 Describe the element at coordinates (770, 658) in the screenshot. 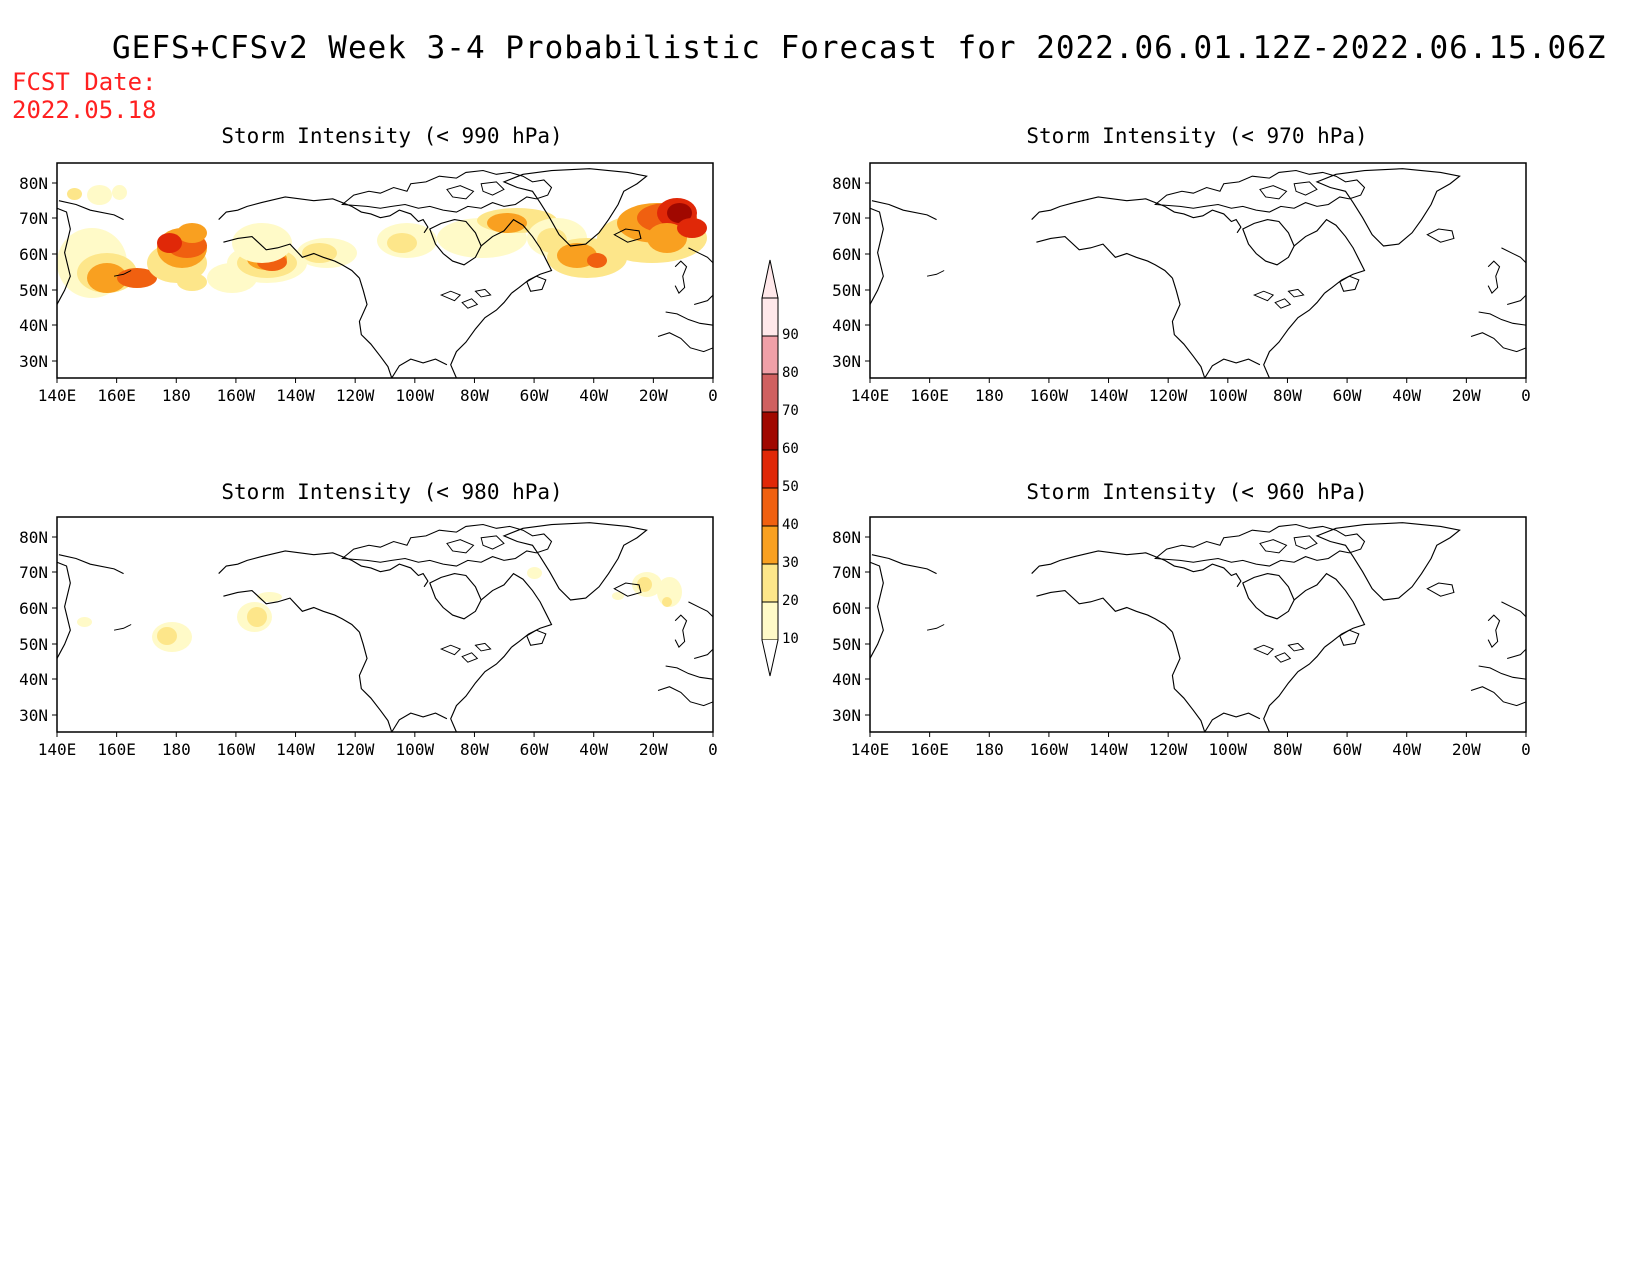

I see `colorbar-bottom-arrow` at that location.